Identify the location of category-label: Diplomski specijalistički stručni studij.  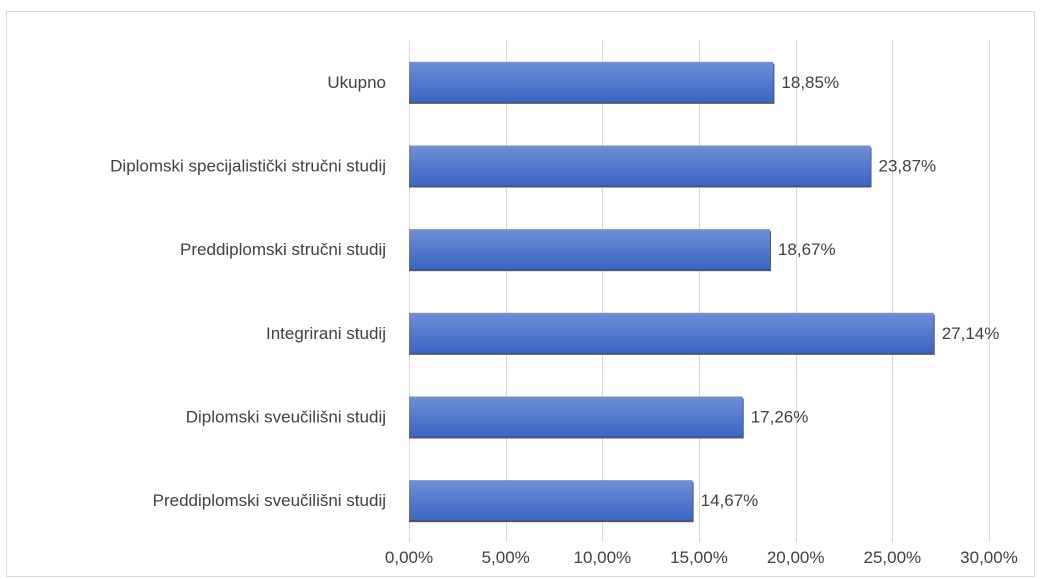
(248, 166).